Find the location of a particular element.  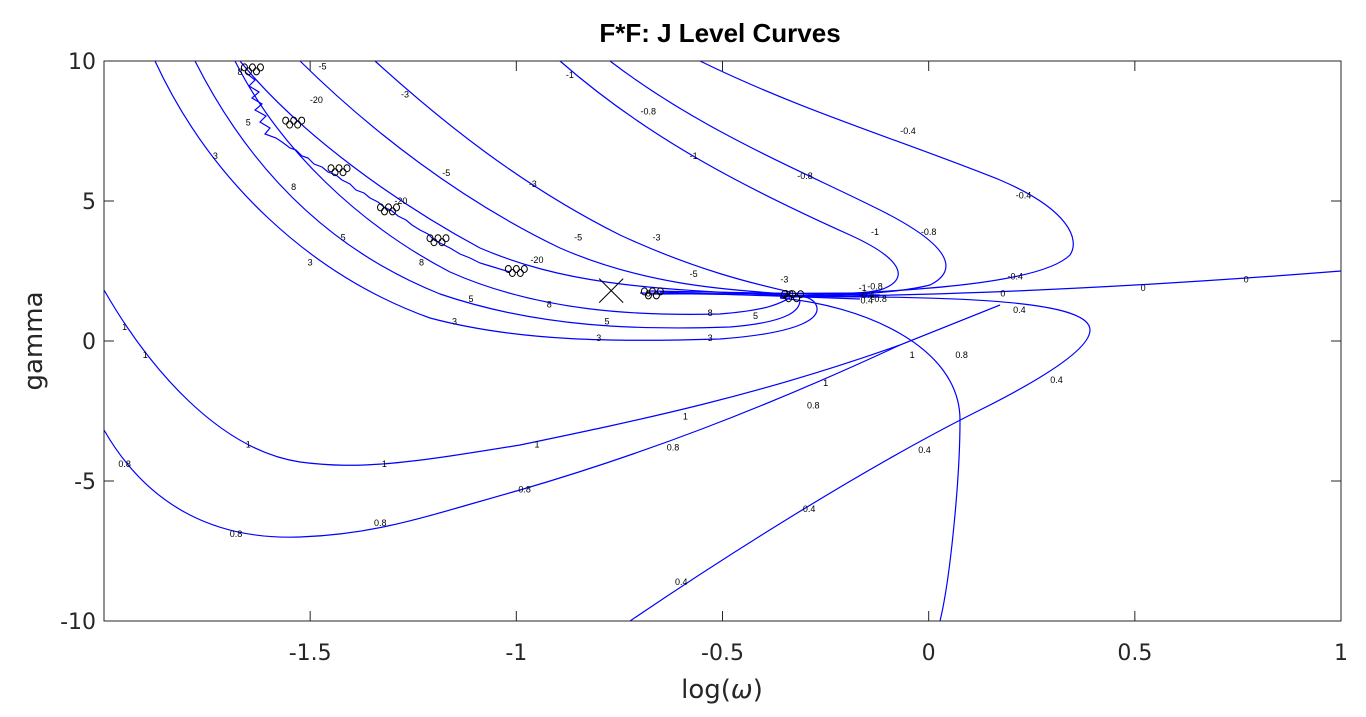

contour-level-label: -3 is located at coordinates (657, 237).